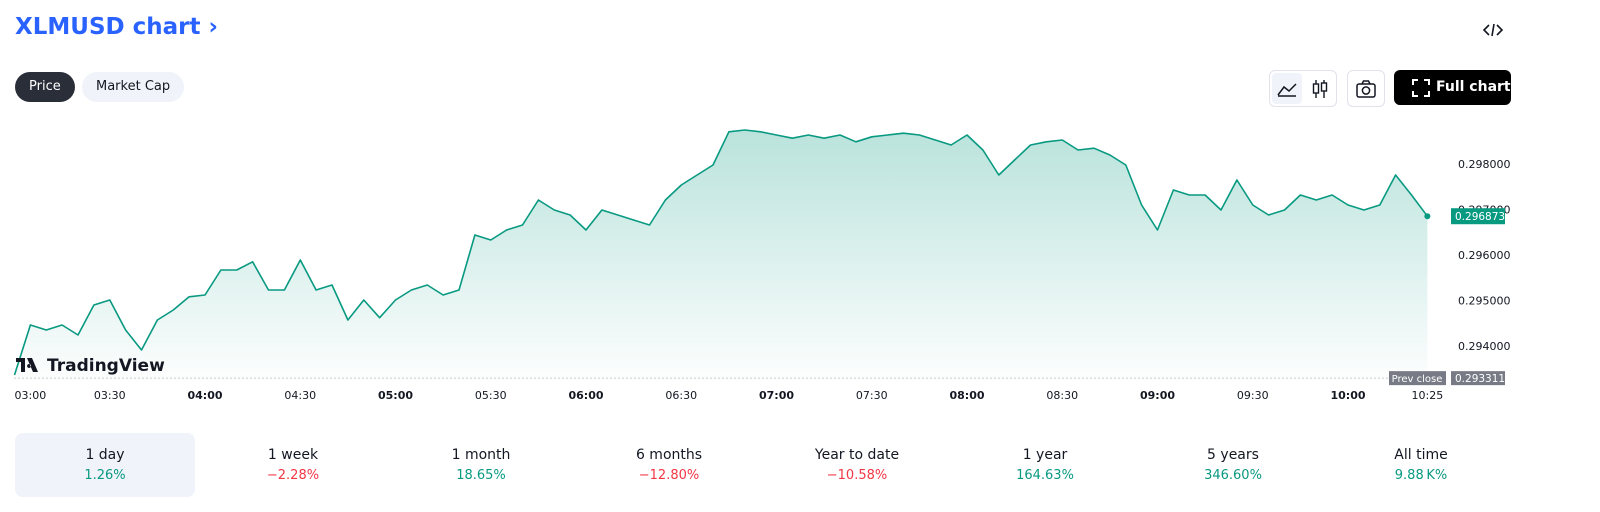  What do you see at coordinates (481, 455) in the screenshot?
I see `period-label: 1 month` at bounding box center [481, 455].